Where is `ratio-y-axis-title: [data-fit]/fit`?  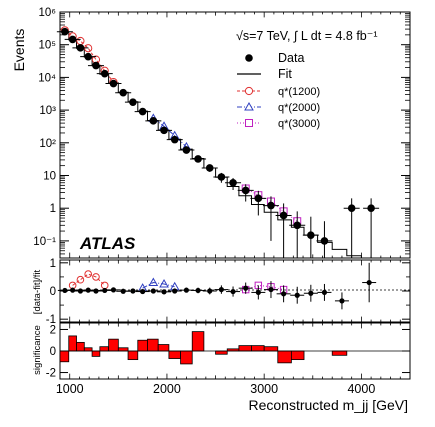 ratio-y-axis-title: [data-fit]/fit is located at coordinates (37, 291).